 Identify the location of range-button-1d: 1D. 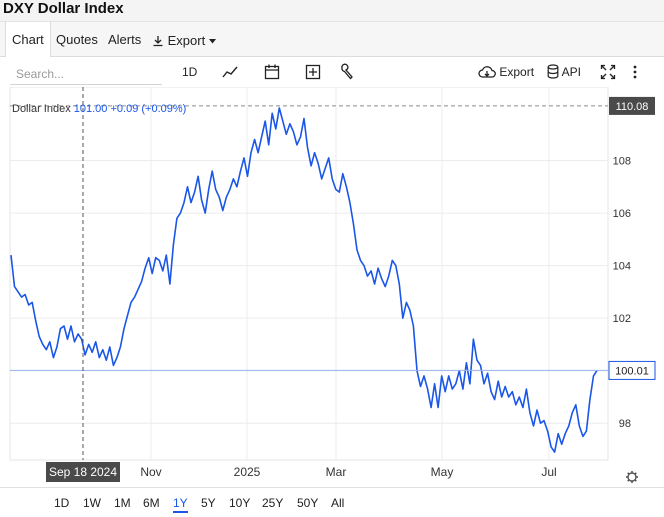
(62, 503).